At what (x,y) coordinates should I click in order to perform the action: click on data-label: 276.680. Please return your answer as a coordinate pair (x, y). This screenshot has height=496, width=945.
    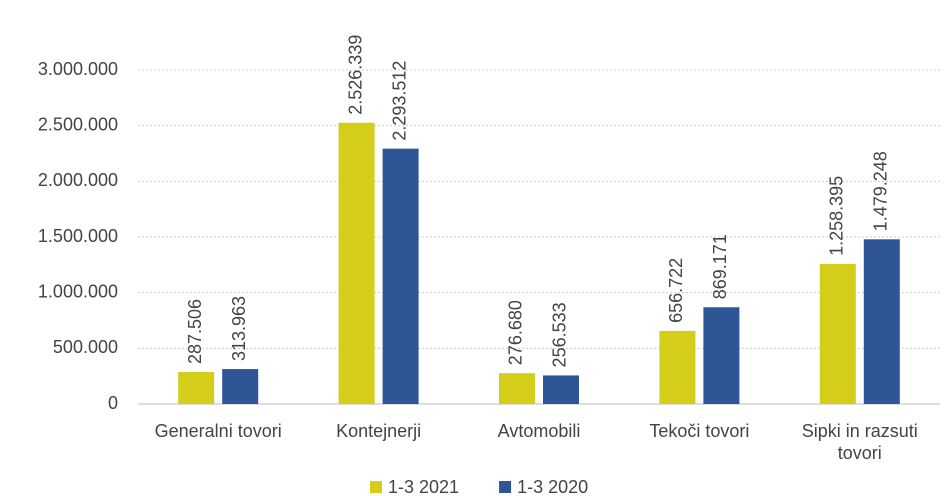
    Looking at the image, I should click on (516, 332).